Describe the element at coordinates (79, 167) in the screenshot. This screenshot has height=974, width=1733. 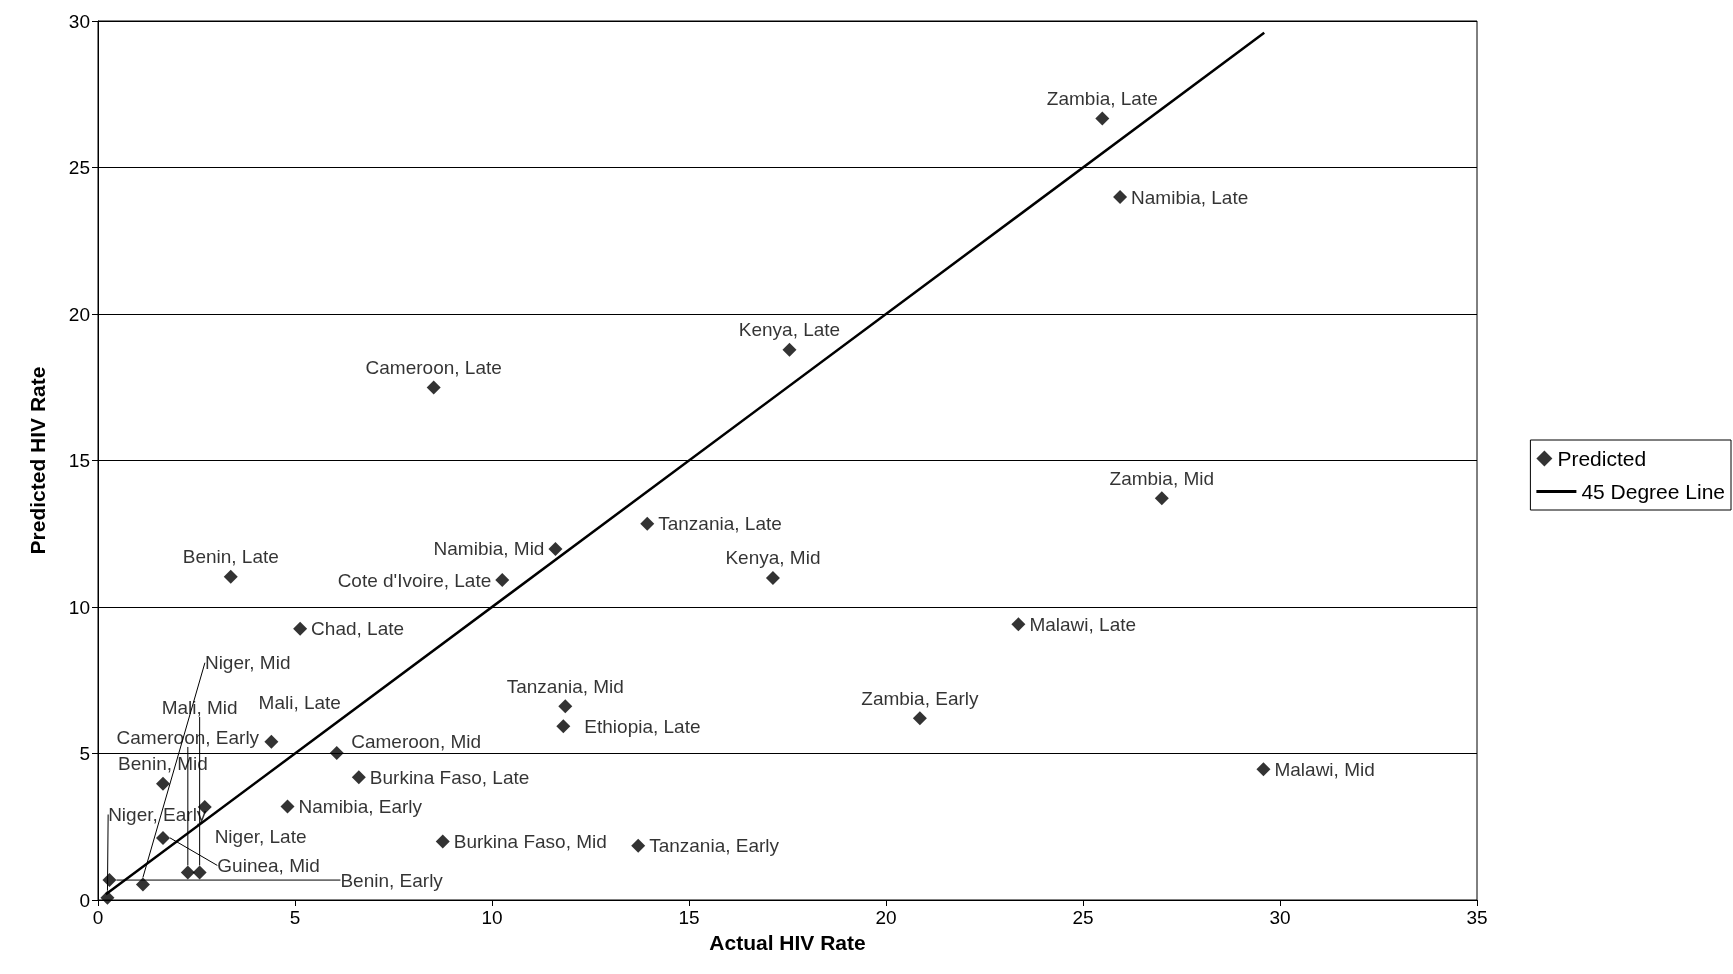
I see `y-tick-label: 25` at that location.